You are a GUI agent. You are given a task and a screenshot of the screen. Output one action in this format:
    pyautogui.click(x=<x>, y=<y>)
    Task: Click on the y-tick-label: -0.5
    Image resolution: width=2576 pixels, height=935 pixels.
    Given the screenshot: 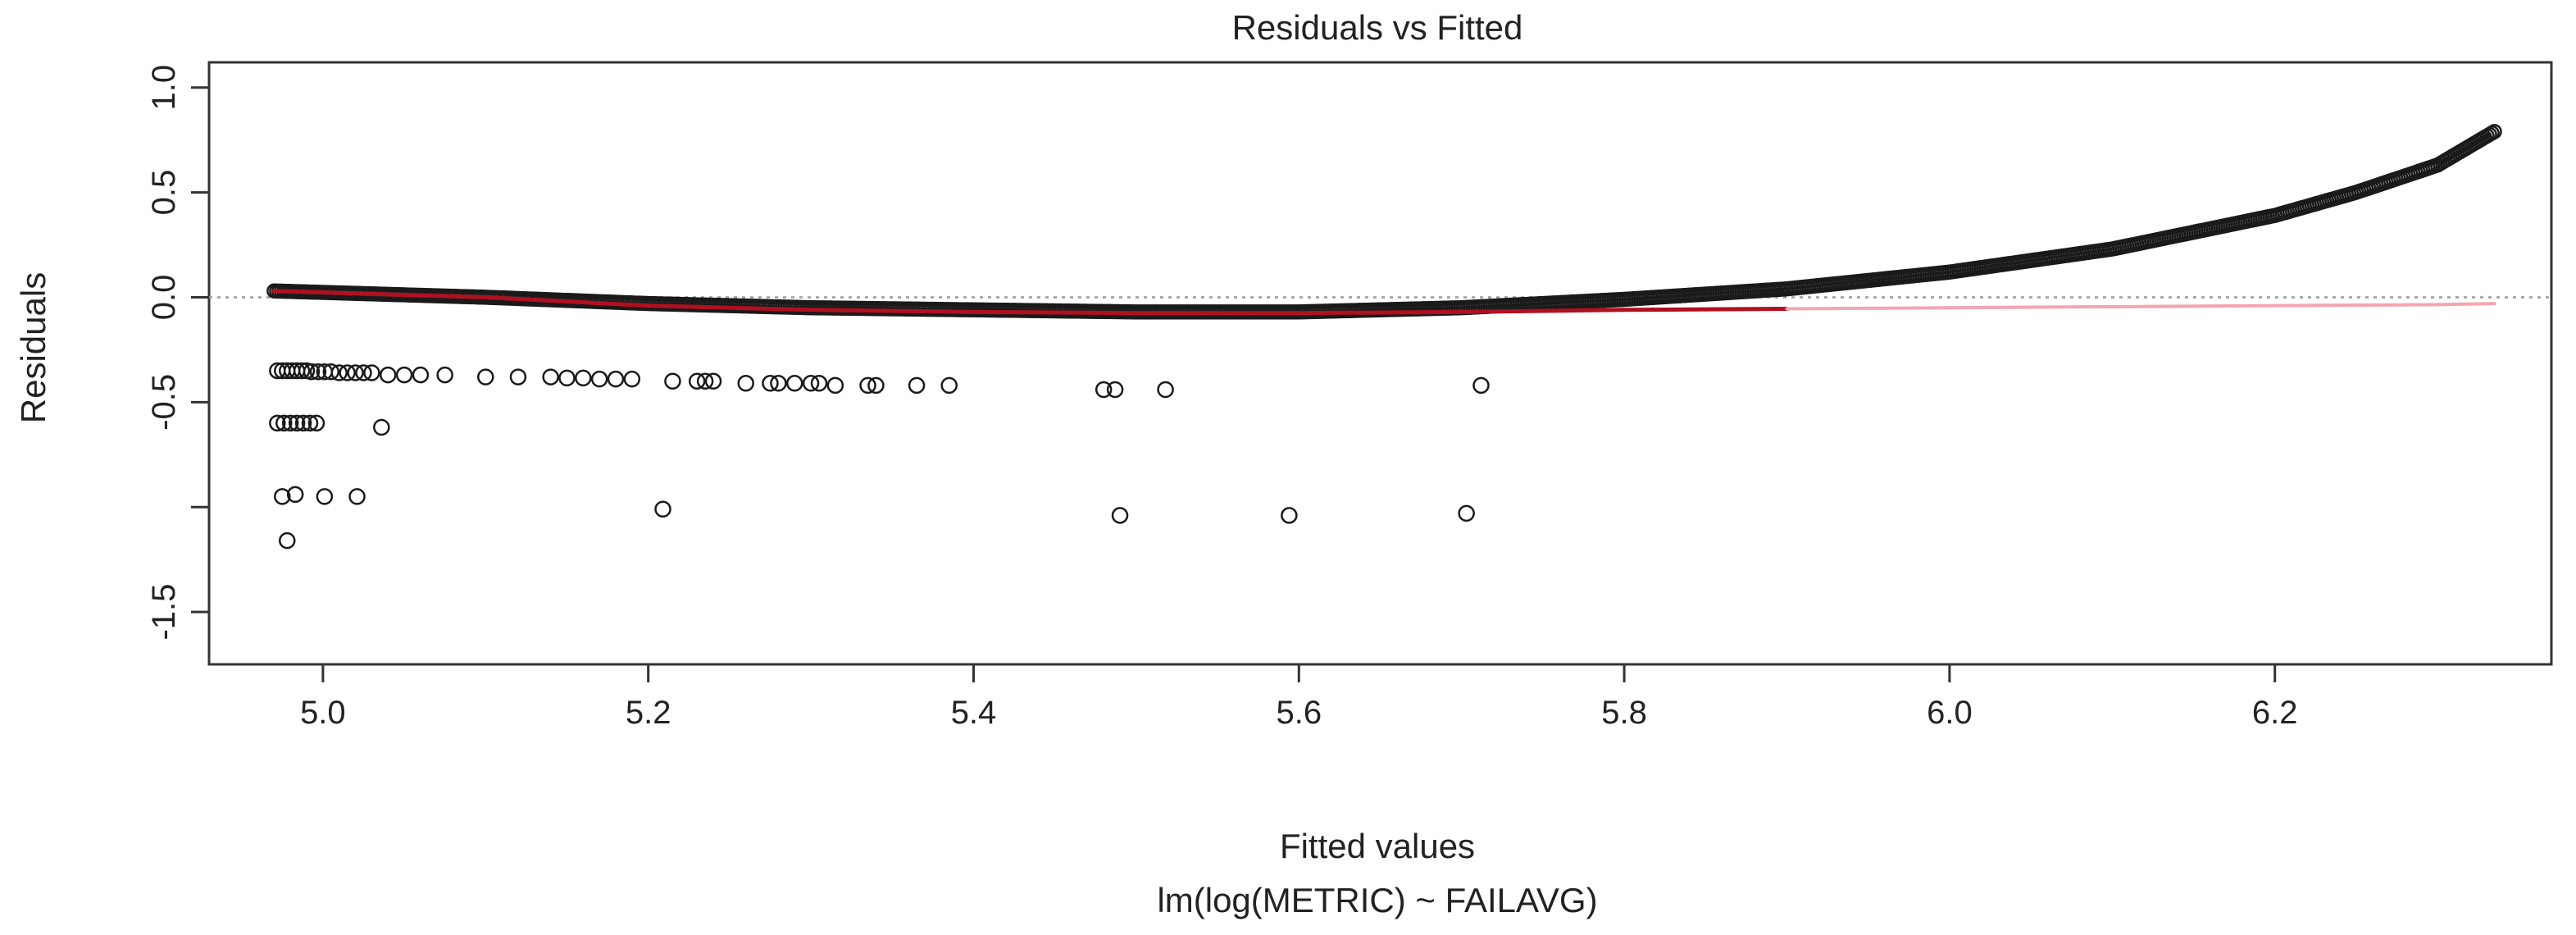 What is the action you would take?
    pyautogui.click(x=164, y=402)
    